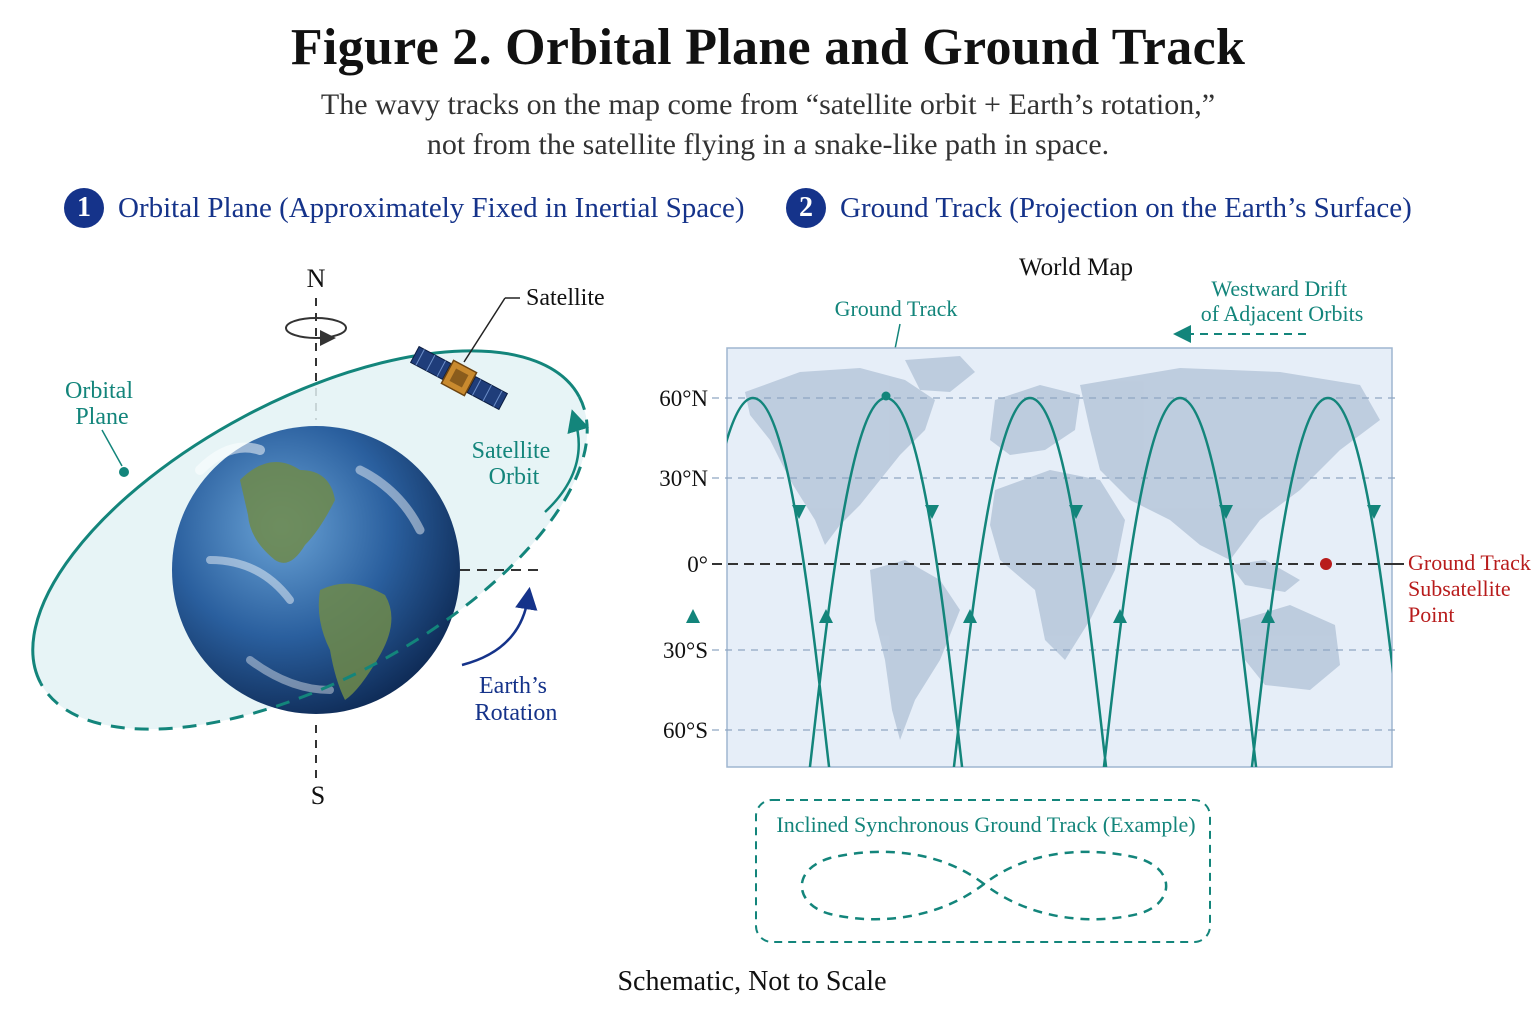  Describe the element at coordinates (1035, 420) in the screenshot. I see `europe-shape` at that location.